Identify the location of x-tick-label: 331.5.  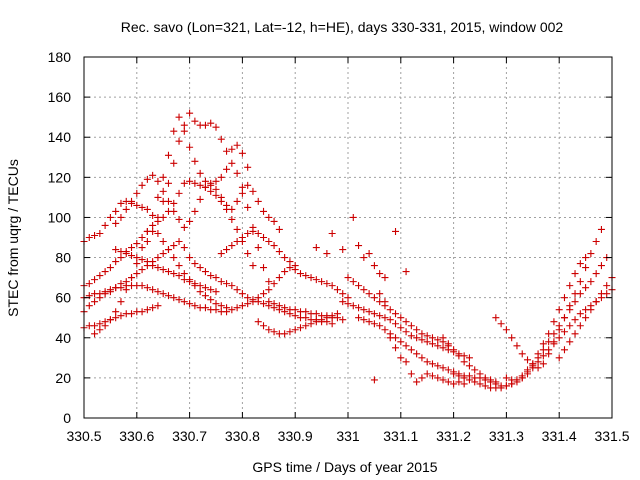
(611, 436).